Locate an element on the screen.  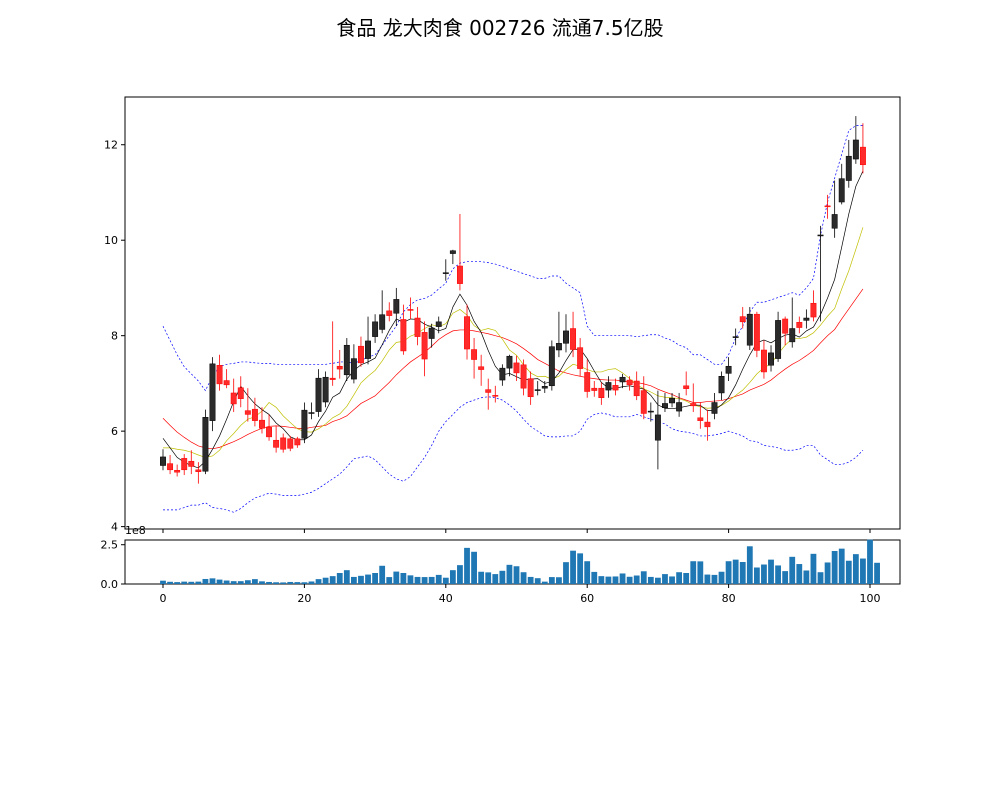
volume-scale-offset-label: 1e8 is located at coordinates (135, 530).